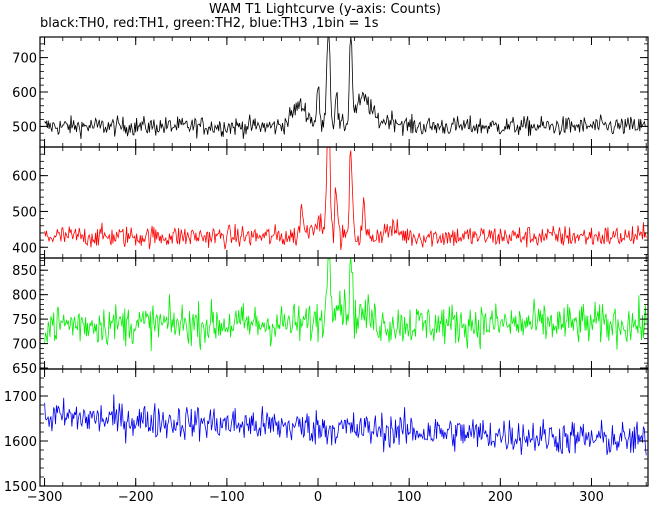  Describe the element at coordinates (24, 271) in the screenshot. I see `y-tick-label: 850` at that location.